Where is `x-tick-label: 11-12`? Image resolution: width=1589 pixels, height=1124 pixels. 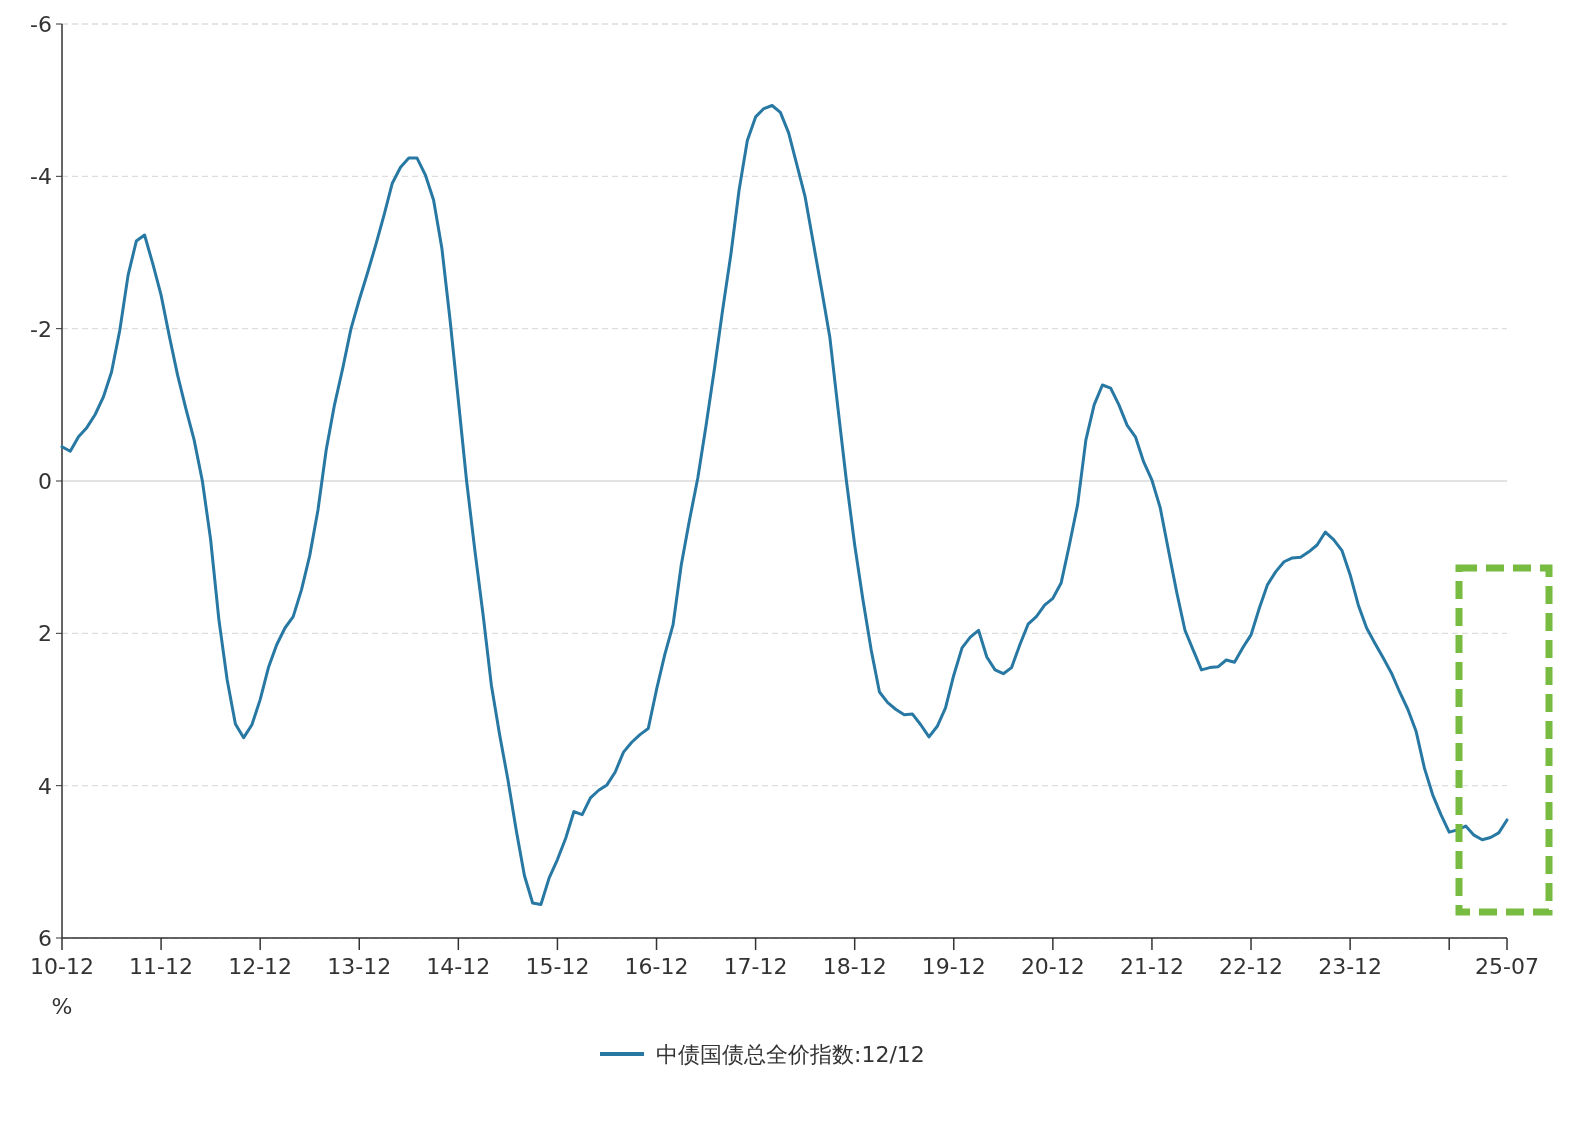
x-tick-label: 11-12 is located at coordinates (161, 966).